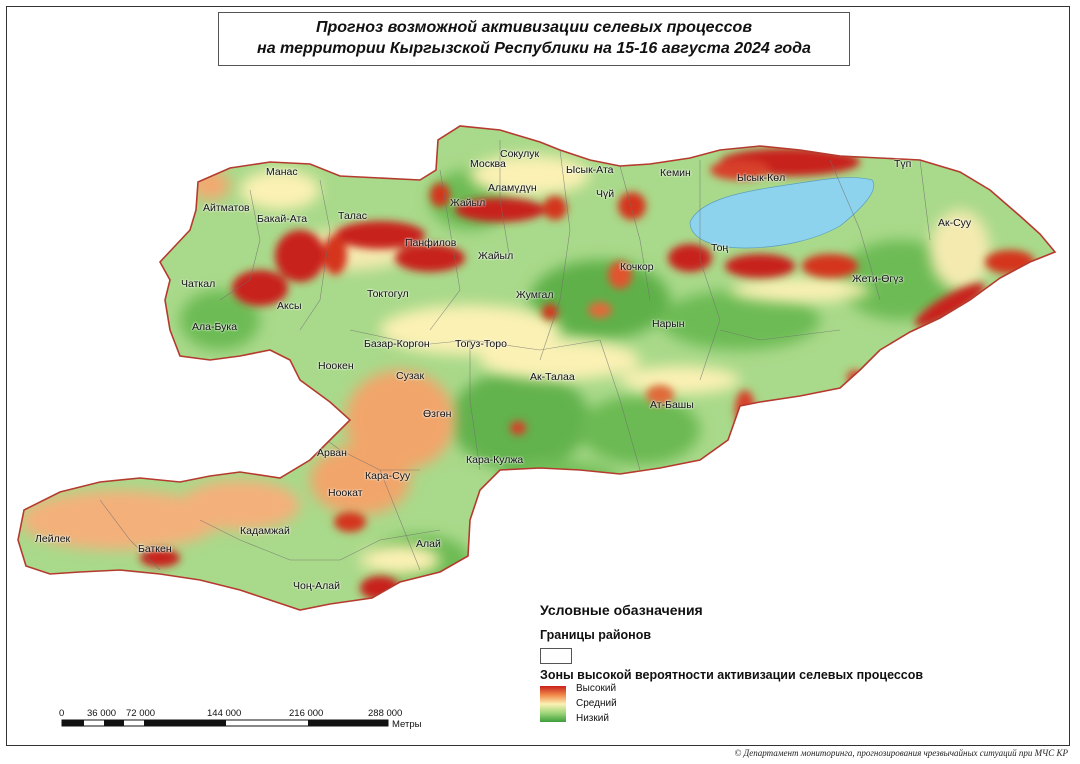 The image size is (1080, 764). What do you see at coordinates (672, 405) in the screenshot?
I see `district-label: Ат-Башы` at bounding box center [672, 405].